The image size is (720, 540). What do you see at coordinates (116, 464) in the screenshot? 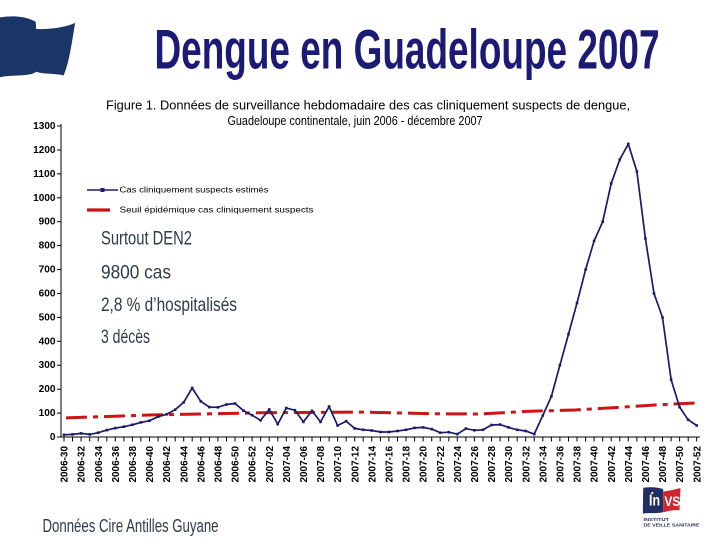
I see `svg-text: 2006-36` at bounding box center [116, 464].